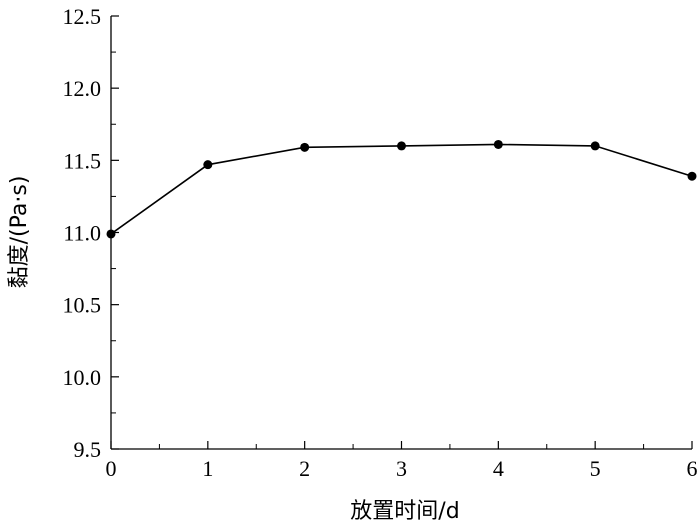  What do you see at coordinates (207, 468) in the screenshot?
I see `x-tick-label: 1` at bounding box center [207, 468].